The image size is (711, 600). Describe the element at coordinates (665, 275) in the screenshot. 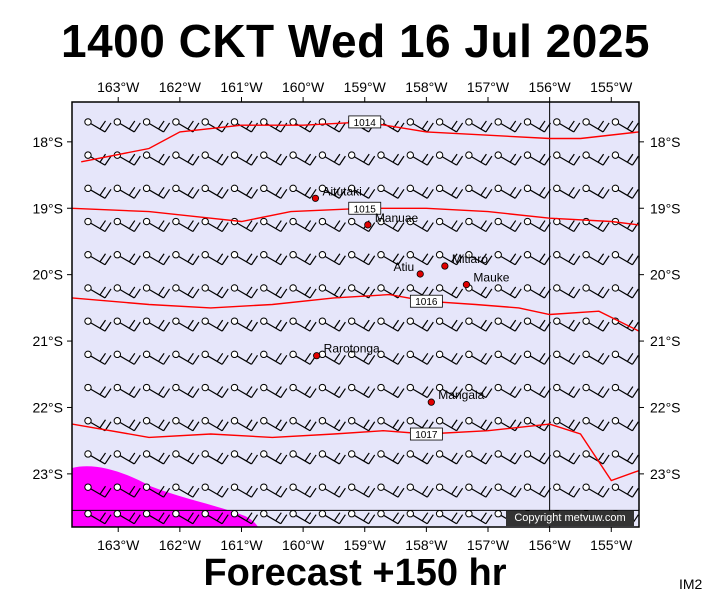

I see `lat-tick-label: 20°S` at that location.